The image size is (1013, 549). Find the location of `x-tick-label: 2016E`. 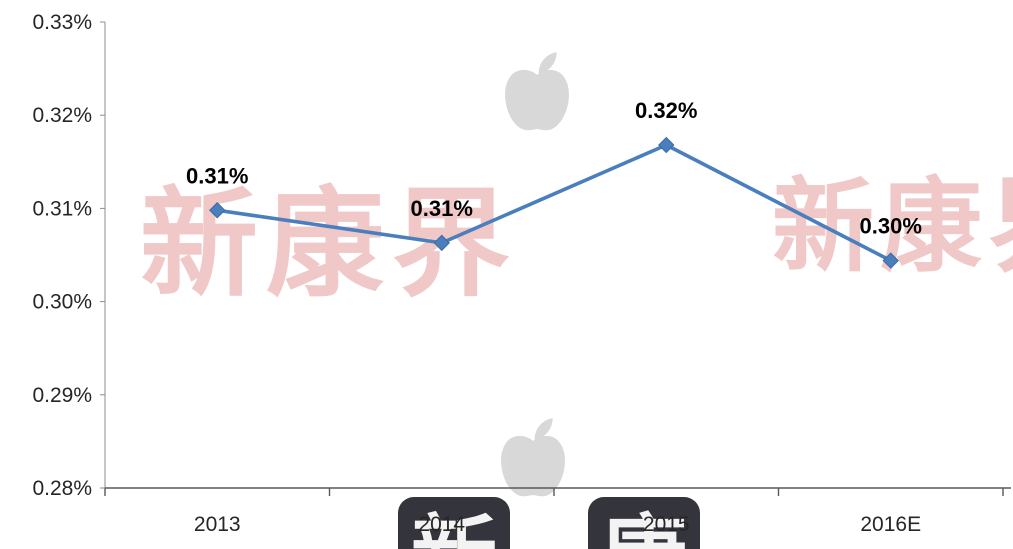

x-tick-label: 2016E is located at coordinates (890, 524).